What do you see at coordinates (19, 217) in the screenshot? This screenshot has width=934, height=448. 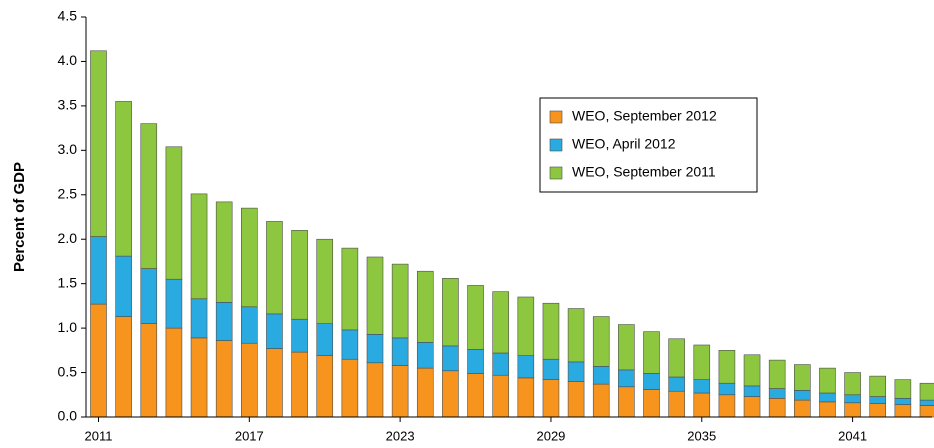 I see `y-axis-label: Percent of GDP` at bounding box center [19, 217].